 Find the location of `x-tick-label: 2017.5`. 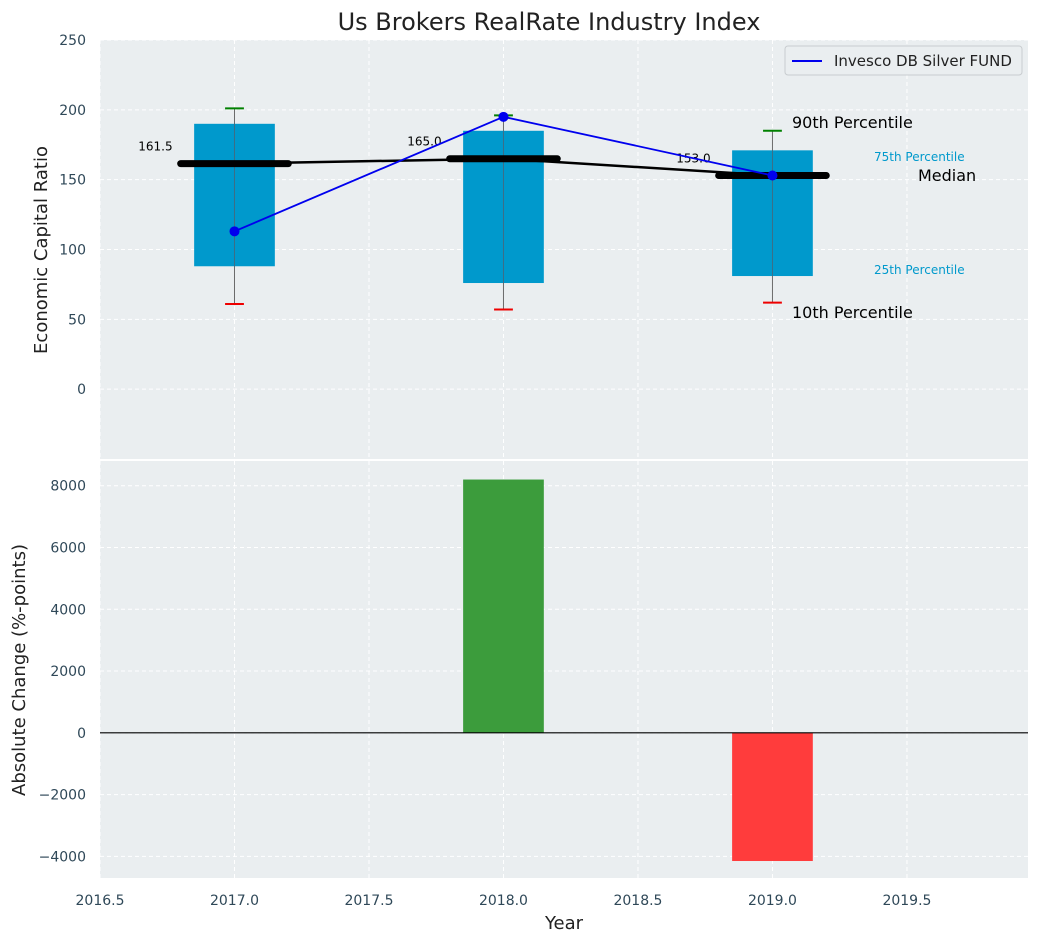

x-tick-label: 2017.5 is located at coordinates (368, 901).